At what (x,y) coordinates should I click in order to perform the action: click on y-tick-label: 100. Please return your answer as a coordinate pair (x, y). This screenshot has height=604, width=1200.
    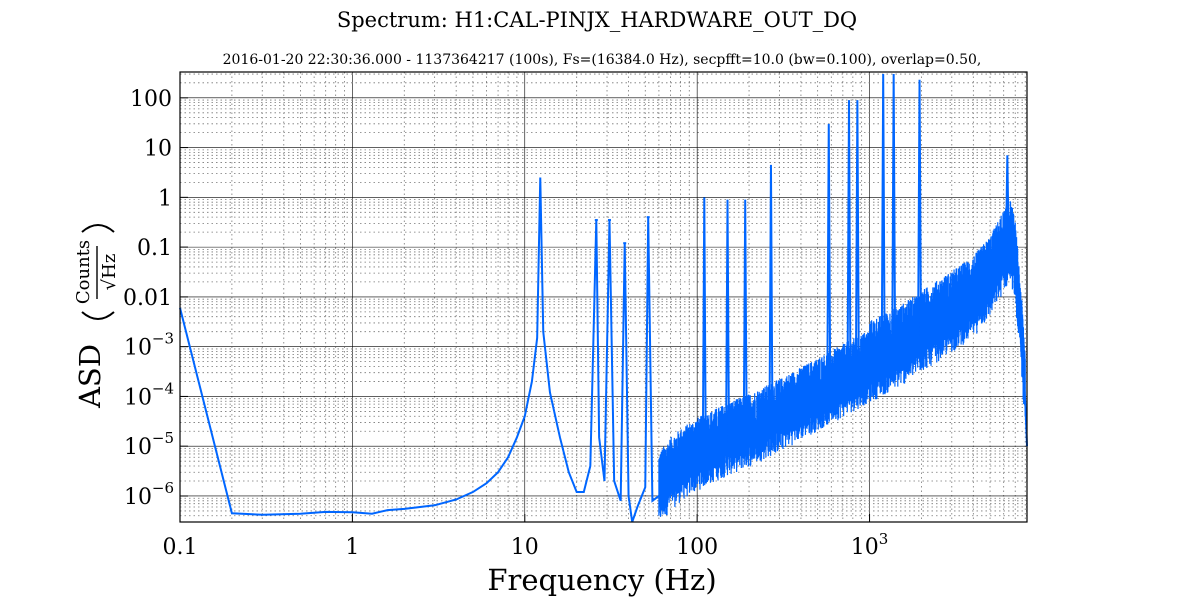
    Looking at the image, I should click on (151, 99).